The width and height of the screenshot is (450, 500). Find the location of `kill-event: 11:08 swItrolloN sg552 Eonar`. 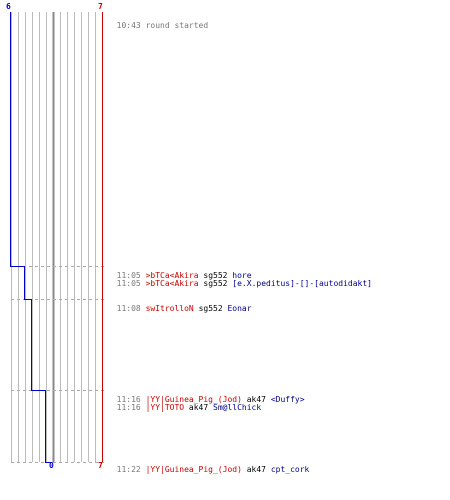

kill-event: 11:08 swItrolloN sg552 Eonar is located at coordinates (179, 304).